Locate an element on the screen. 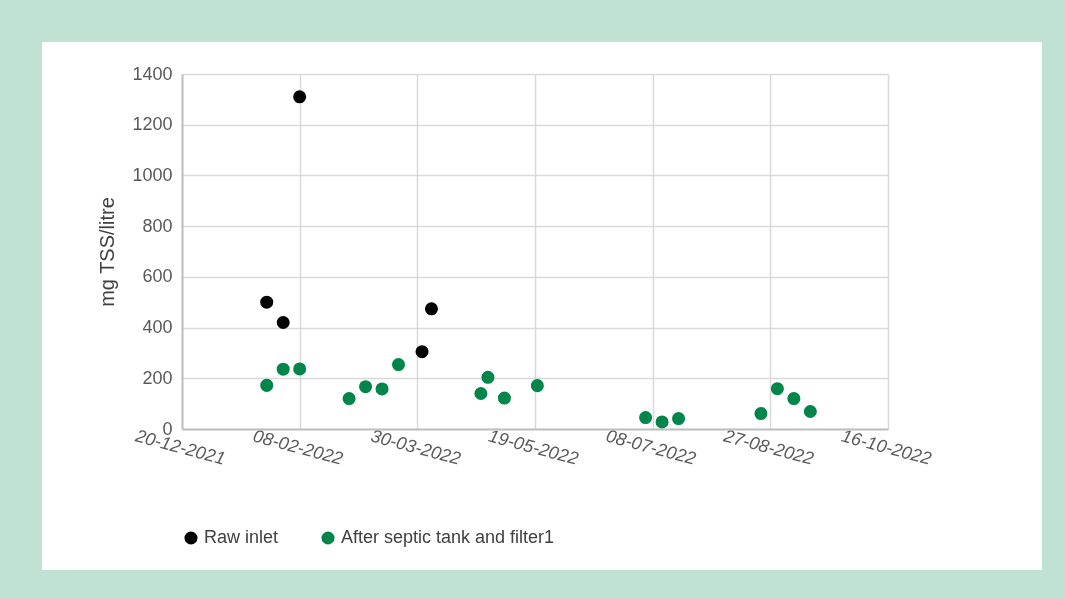 This screenshot has height=599, width=1065. y-tick-label: 600 is located at coordinates (157, 276).